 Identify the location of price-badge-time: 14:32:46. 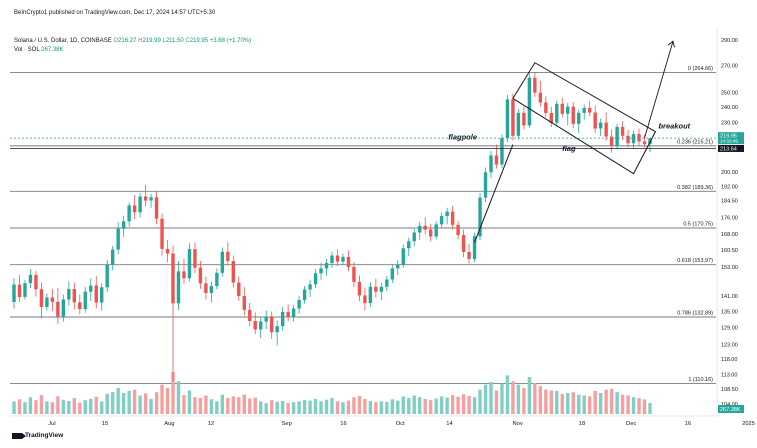
(729, 141).